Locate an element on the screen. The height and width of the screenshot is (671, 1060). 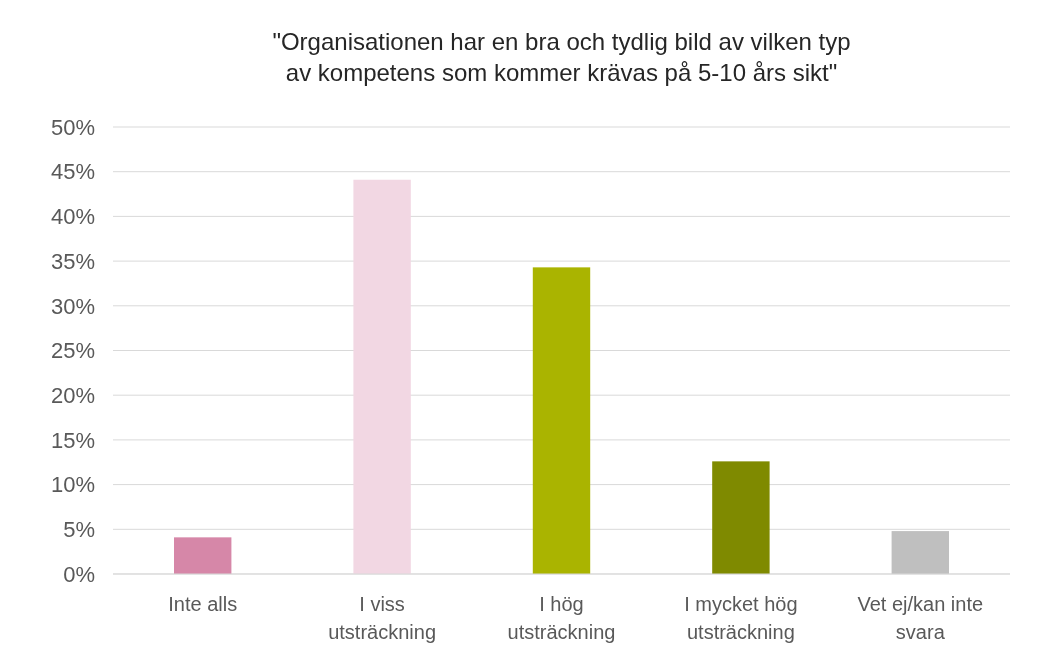
y-tick-label: 15% is located at coordinates (72, 440).